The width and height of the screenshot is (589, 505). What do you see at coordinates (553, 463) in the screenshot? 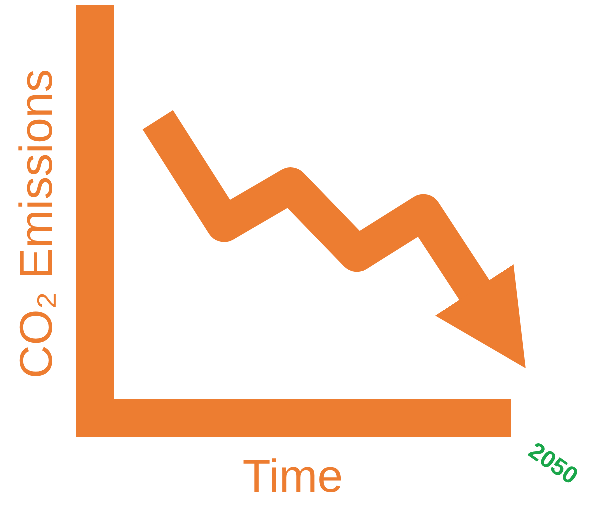
I see `text: 2050` at bounding box center [553, 463].